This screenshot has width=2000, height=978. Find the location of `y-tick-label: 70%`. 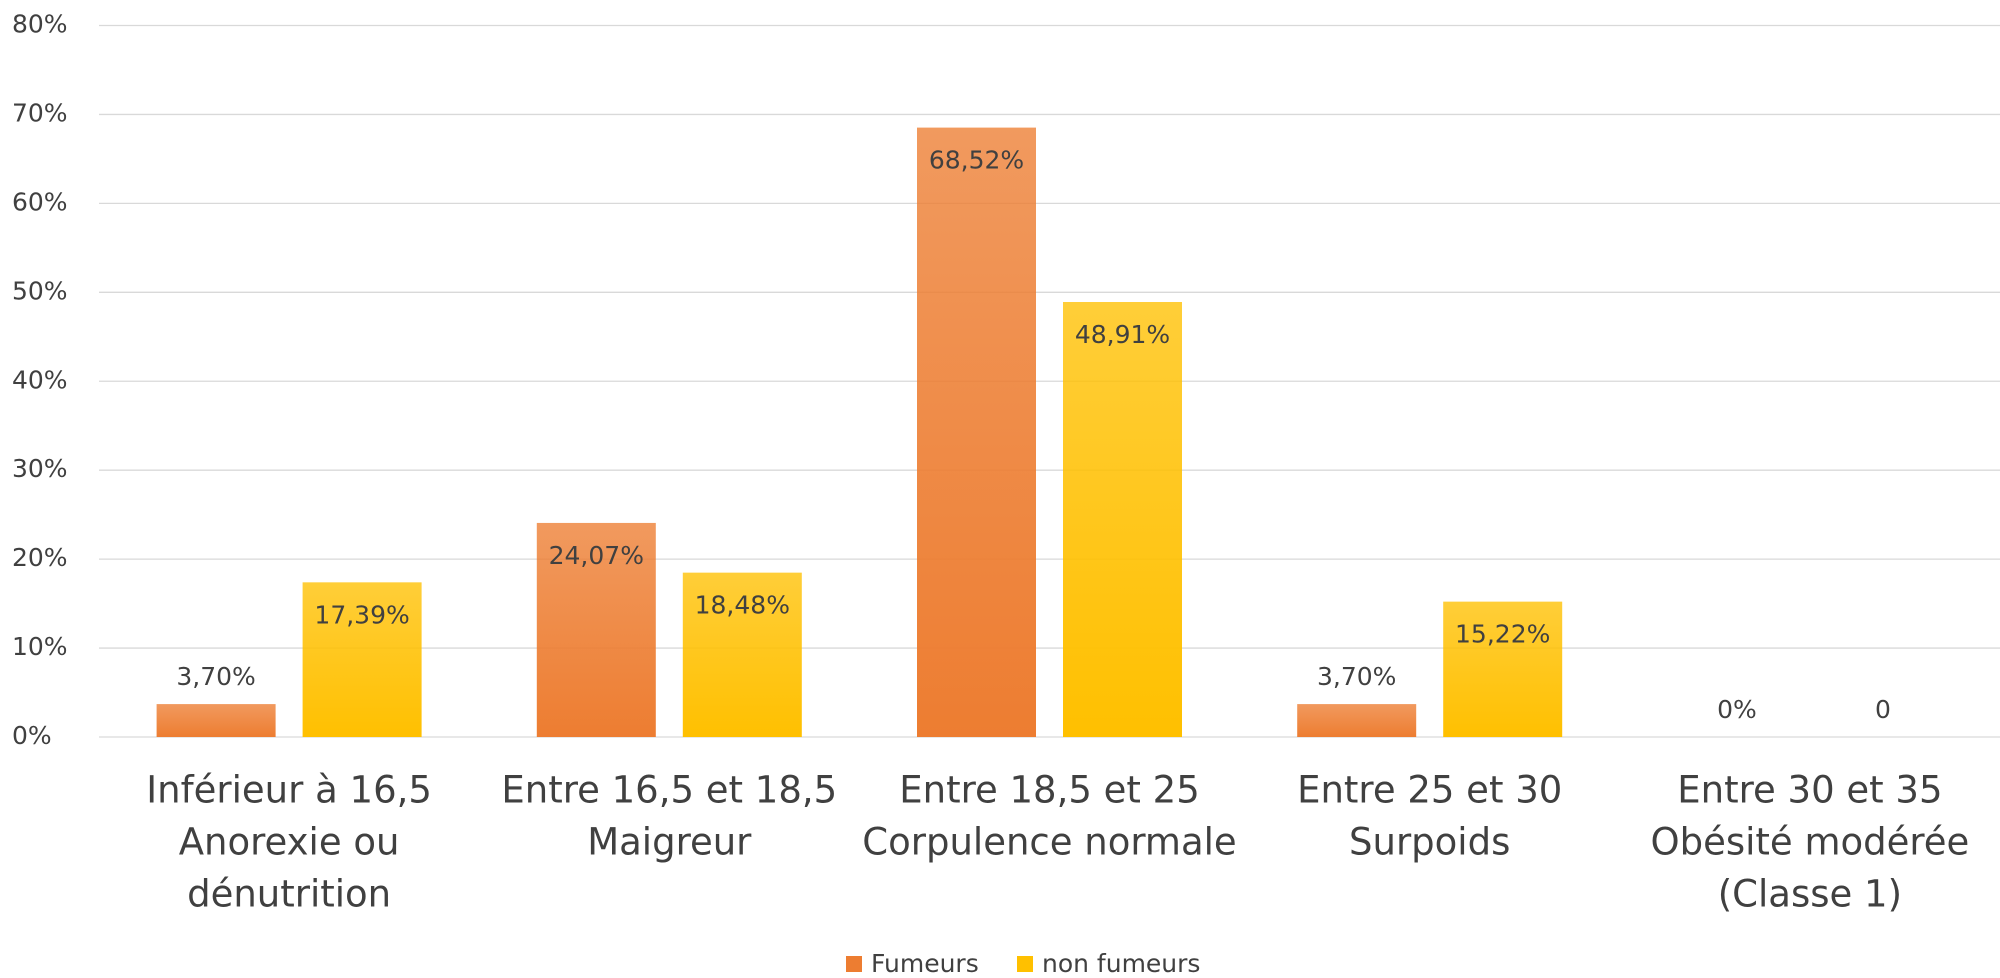

y-tick-label: 70% is located at coordinates (40, 112).